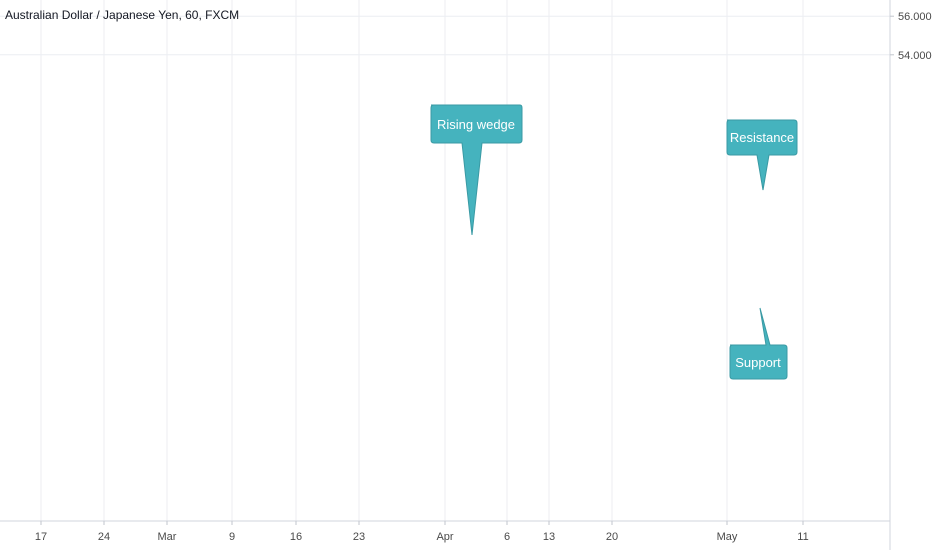  I want to click on x-tick-label: 17, so click(41, 537).